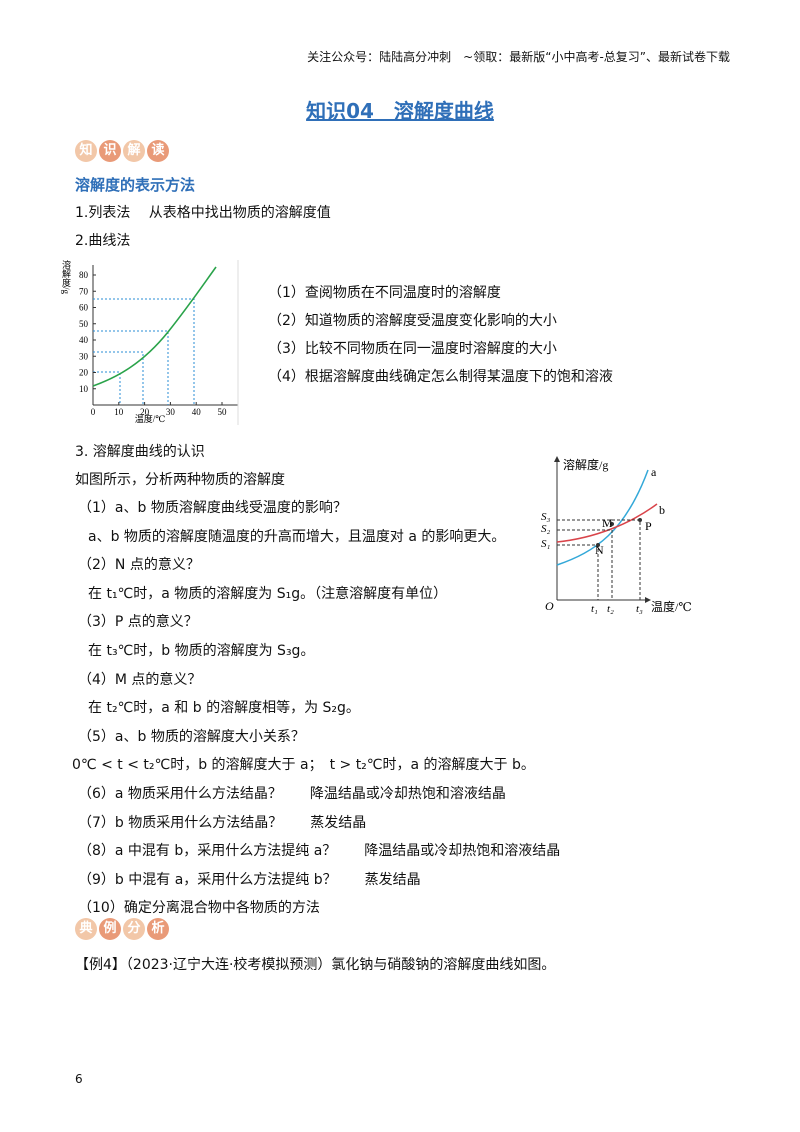  Describe the element at coordinates (549, 606) in the screenshot. I see `origin-label: O` at that location.